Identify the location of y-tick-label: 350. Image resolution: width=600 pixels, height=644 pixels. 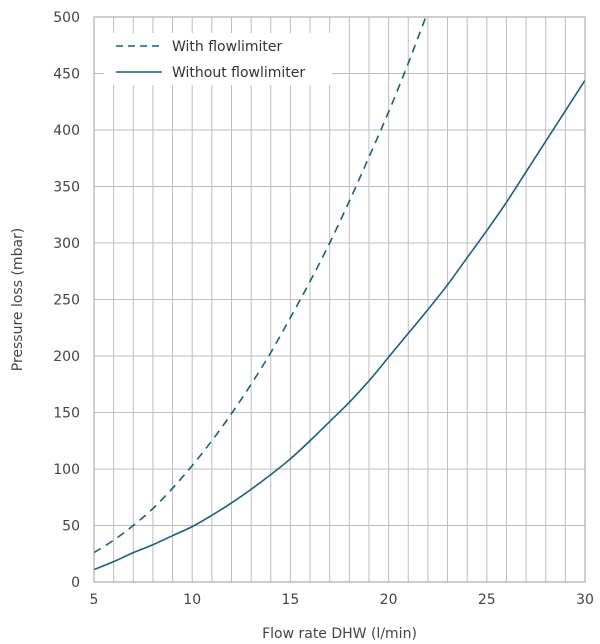
(66, 188).